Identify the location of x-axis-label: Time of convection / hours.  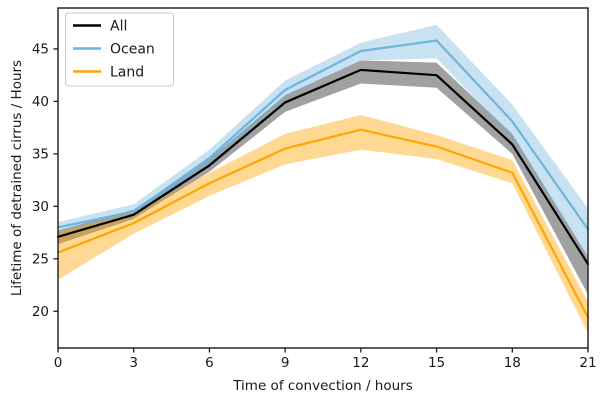
(323, 386).